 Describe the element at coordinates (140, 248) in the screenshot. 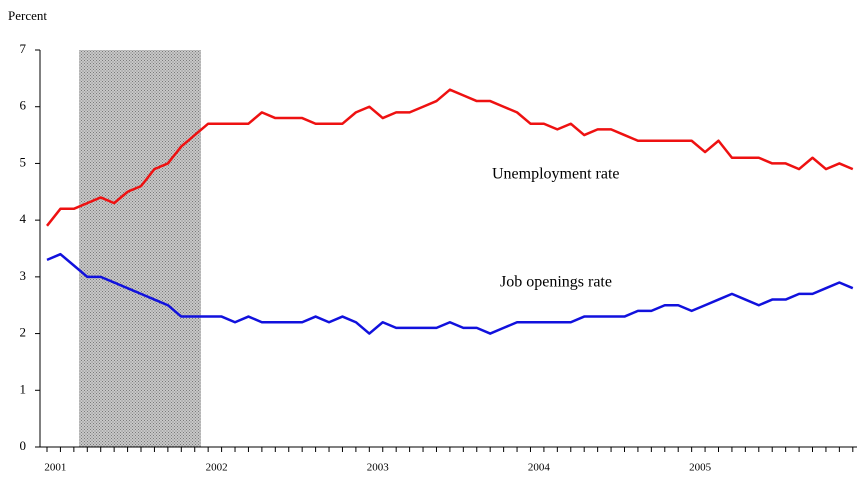

I see `recession-shading` at that location.